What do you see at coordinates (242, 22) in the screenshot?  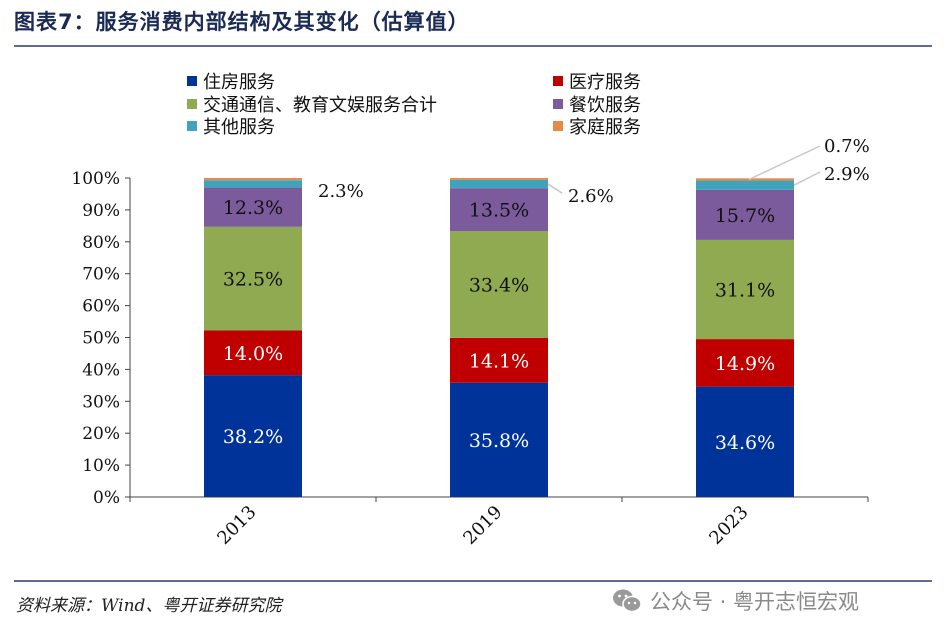 I see `figure-title: 图表7：服务消费内部结构及其变化（估算值）` at bounding box center [242, 22].